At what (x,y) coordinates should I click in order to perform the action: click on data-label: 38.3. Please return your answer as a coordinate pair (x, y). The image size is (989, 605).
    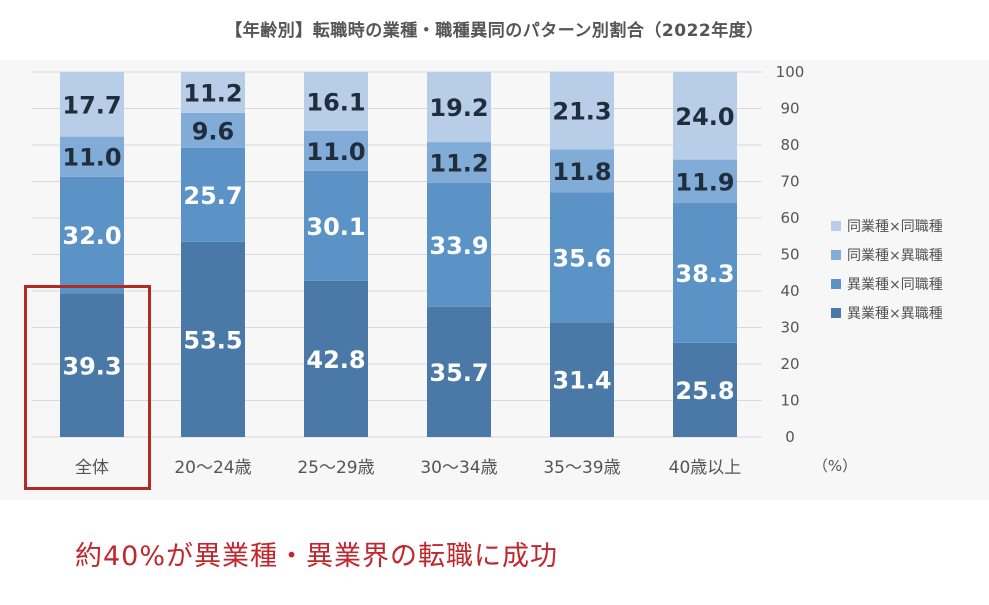
    Looking at the image, I should click on (704, 274).